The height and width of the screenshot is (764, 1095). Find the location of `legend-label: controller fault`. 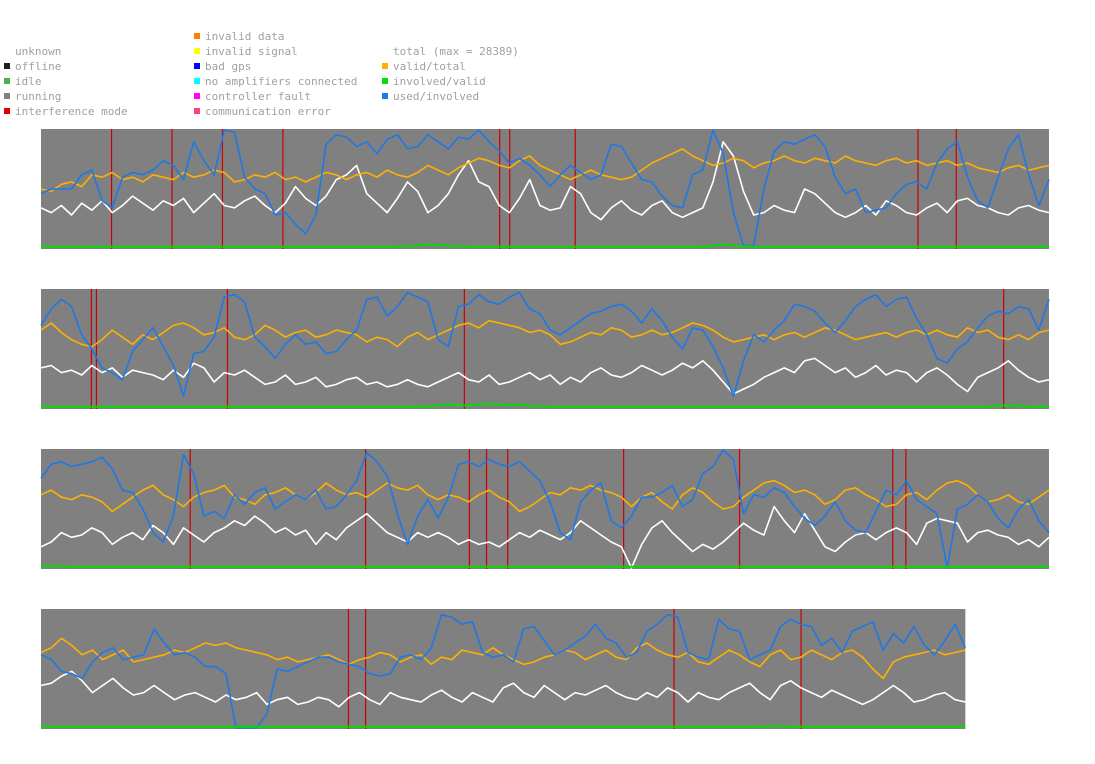

legend-label: controller fault is located at coordinates (258, 96).